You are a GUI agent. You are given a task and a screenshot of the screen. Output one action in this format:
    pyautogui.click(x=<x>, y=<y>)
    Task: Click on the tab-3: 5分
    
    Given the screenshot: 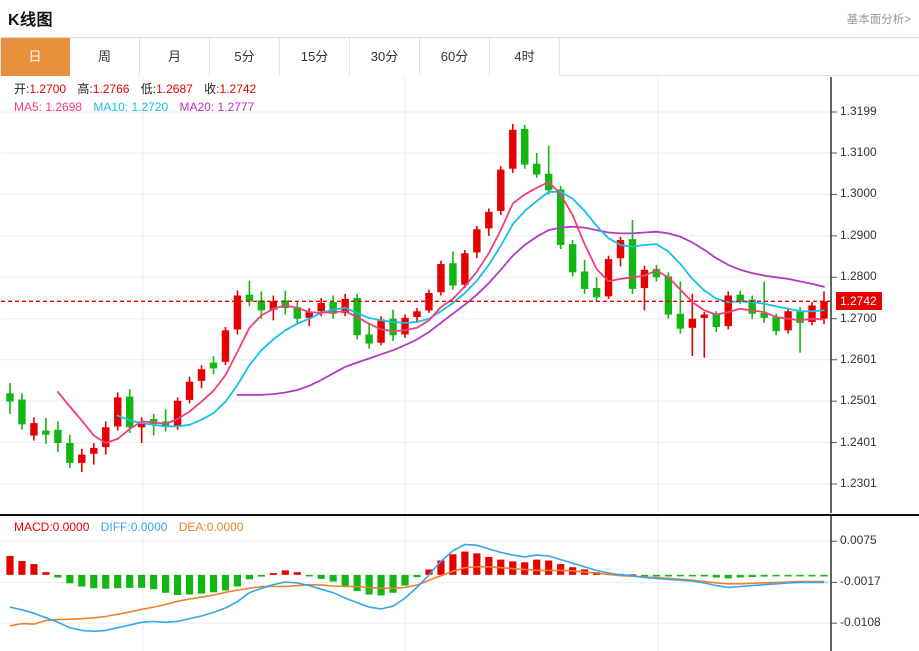 What is the action you would take?
    pyautogui.click(x=245, y=57)
    